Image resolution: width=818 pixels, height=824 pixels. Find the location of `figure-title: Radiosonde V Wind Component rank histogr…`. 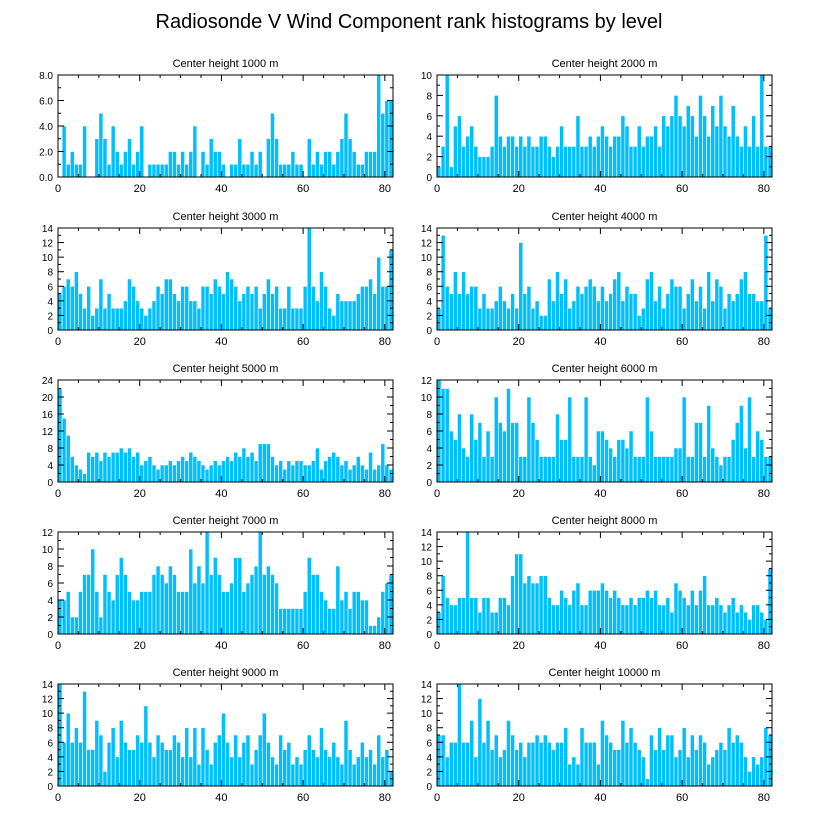

figure-title: Radiosonde V Wind Component rank histogr… is located at coordinates (409, 22).